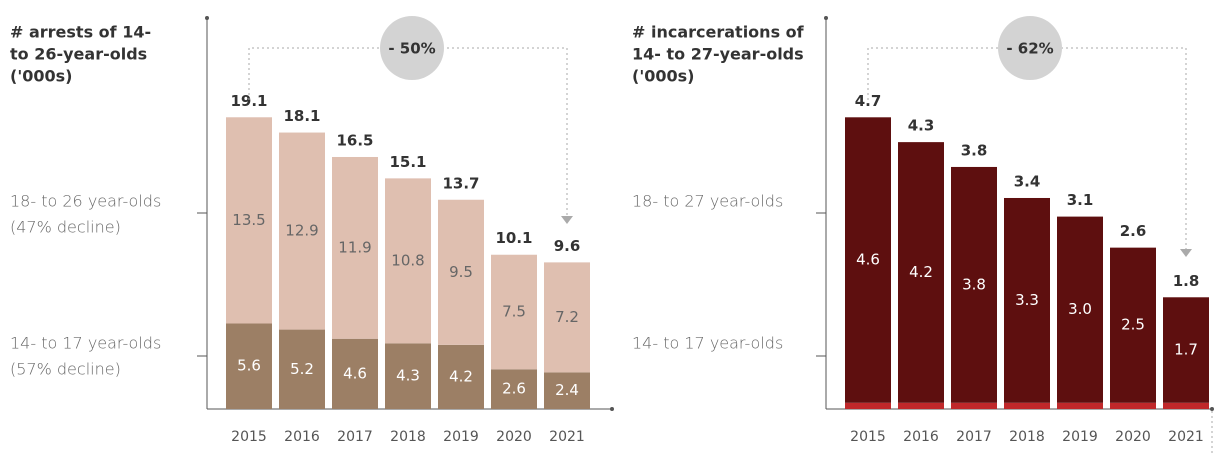  What do you see at coordinates (868, 101) in the screenshot?
I see `total-label: 4.7` at bounding box center [868, 101].